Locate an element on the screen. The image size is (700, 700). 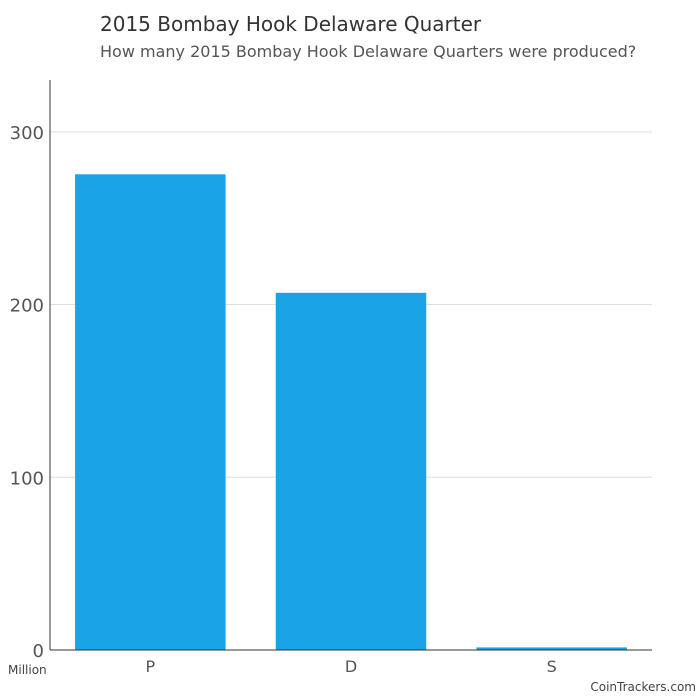
chart-title: 2015 Bombay Hook Delaware Quarter is located at coordinates (291, 24).